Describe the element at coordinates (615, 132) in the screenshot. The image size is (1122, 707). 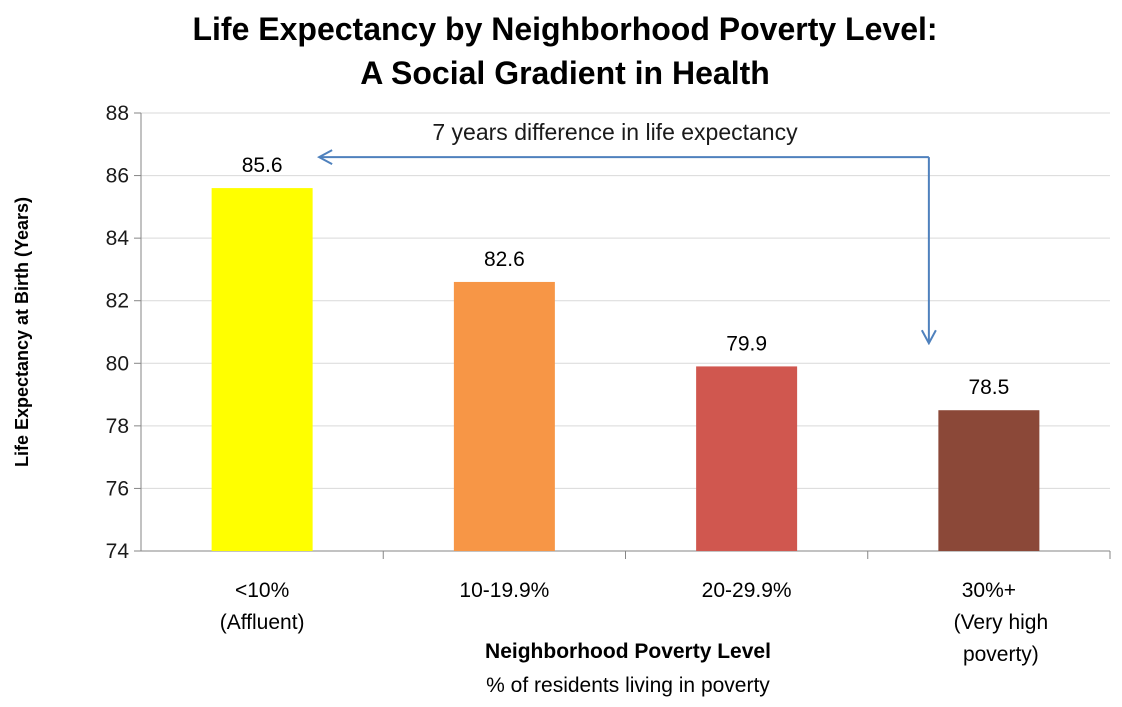
I see `annotation-text: 7 years difference in life expectancy` at that location.